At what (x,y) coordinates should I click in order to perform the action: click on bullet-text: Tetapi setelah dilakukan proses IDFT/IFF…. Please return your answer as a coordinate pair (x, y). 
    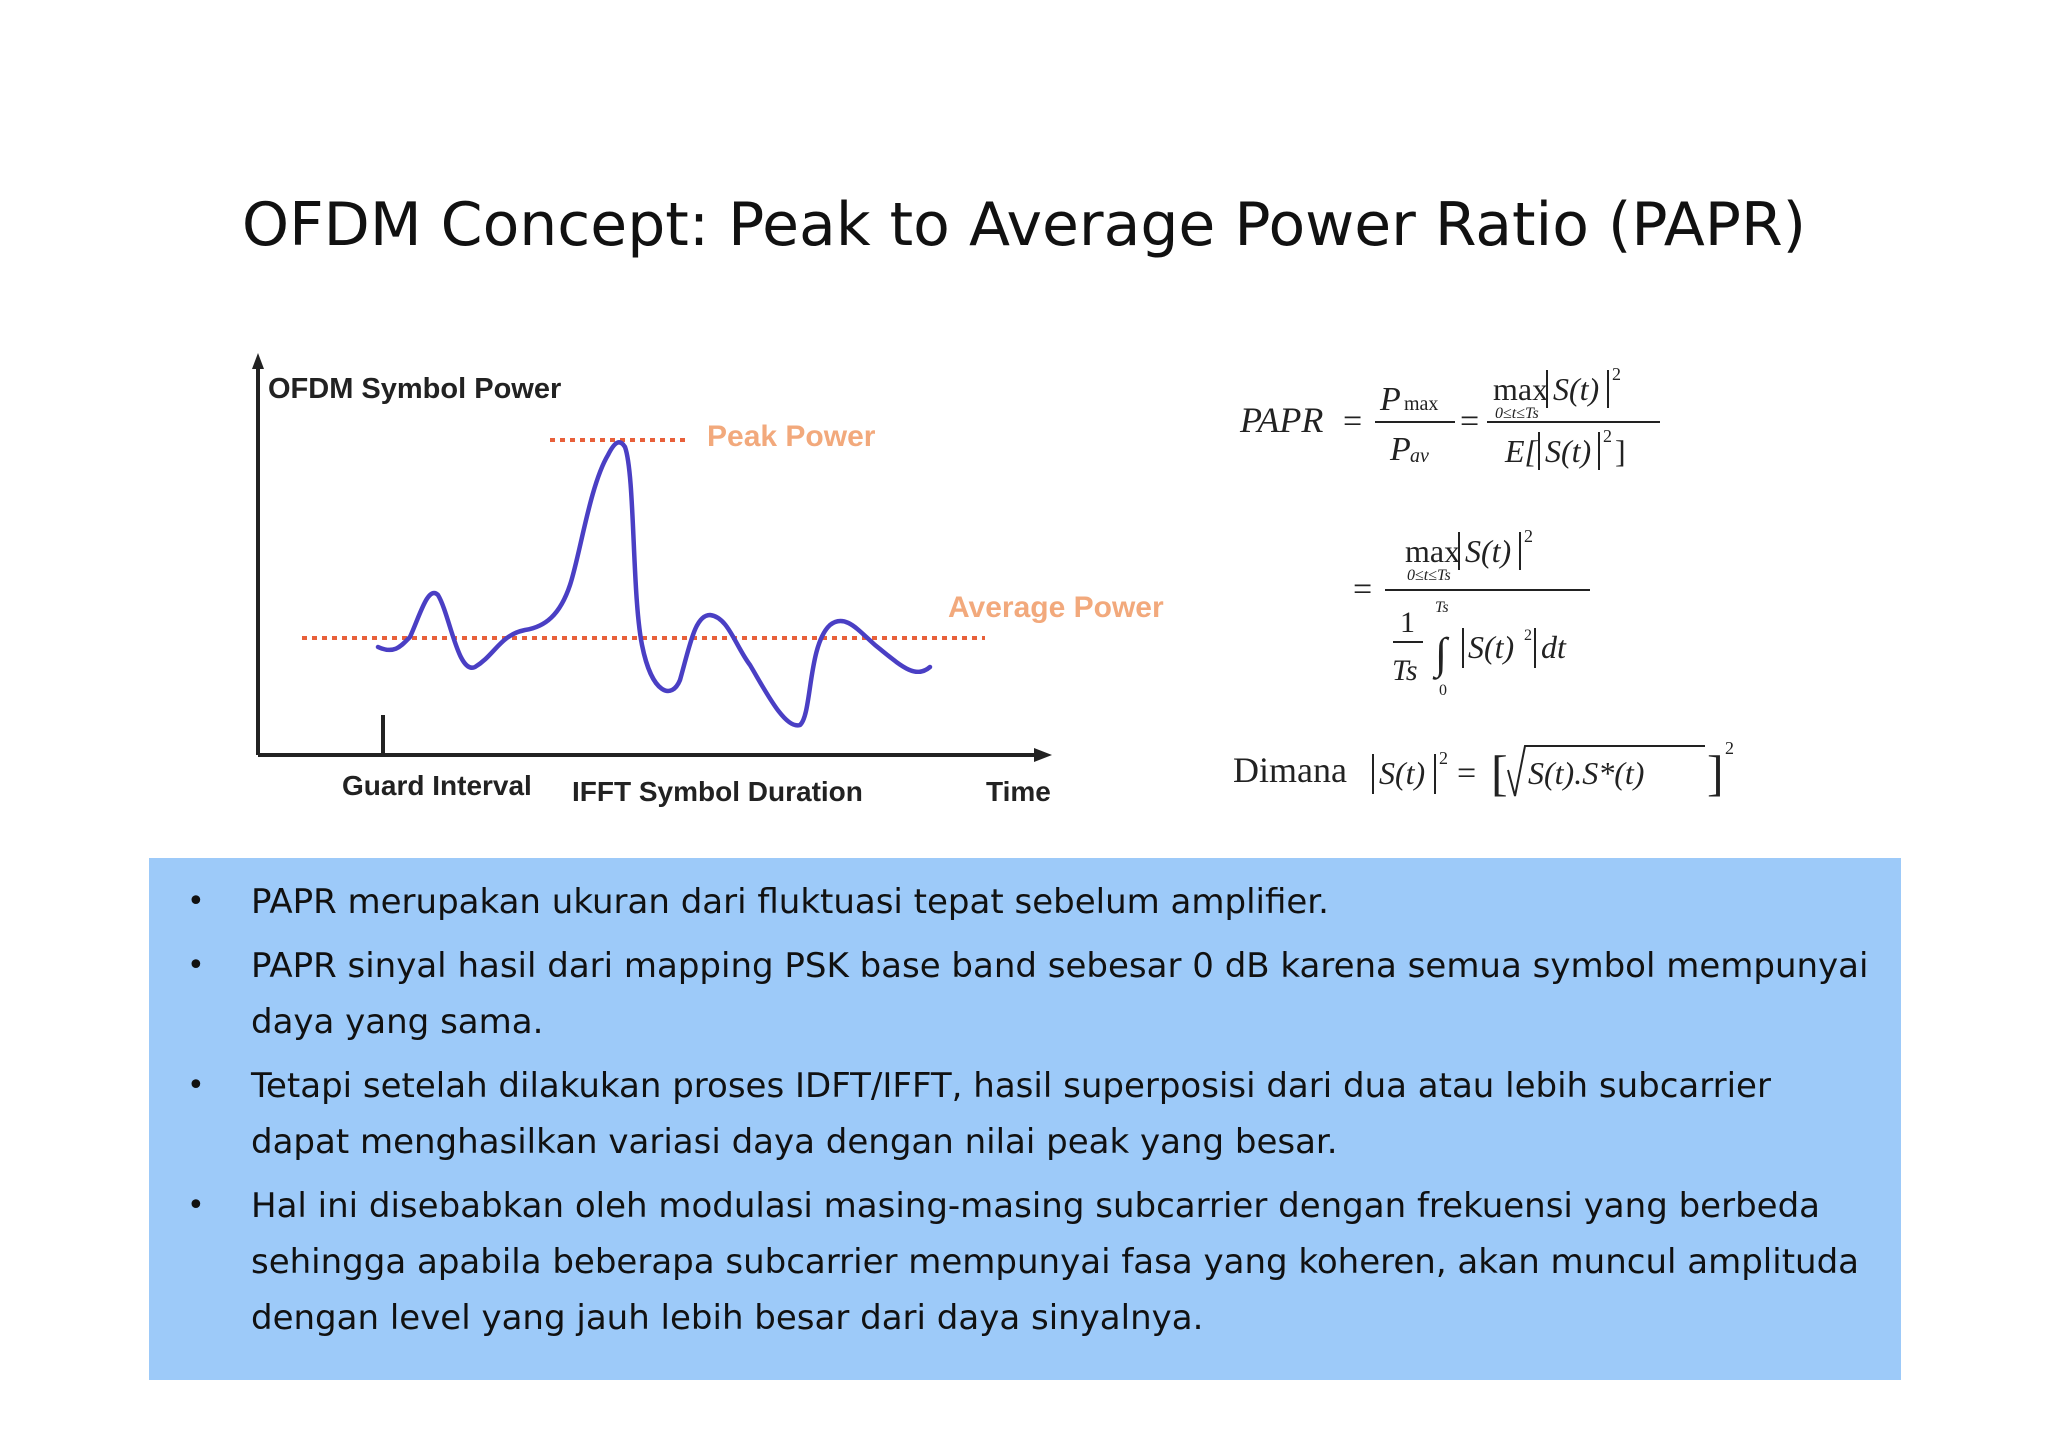
    Looking at the image, I should click on (1011, 1114).